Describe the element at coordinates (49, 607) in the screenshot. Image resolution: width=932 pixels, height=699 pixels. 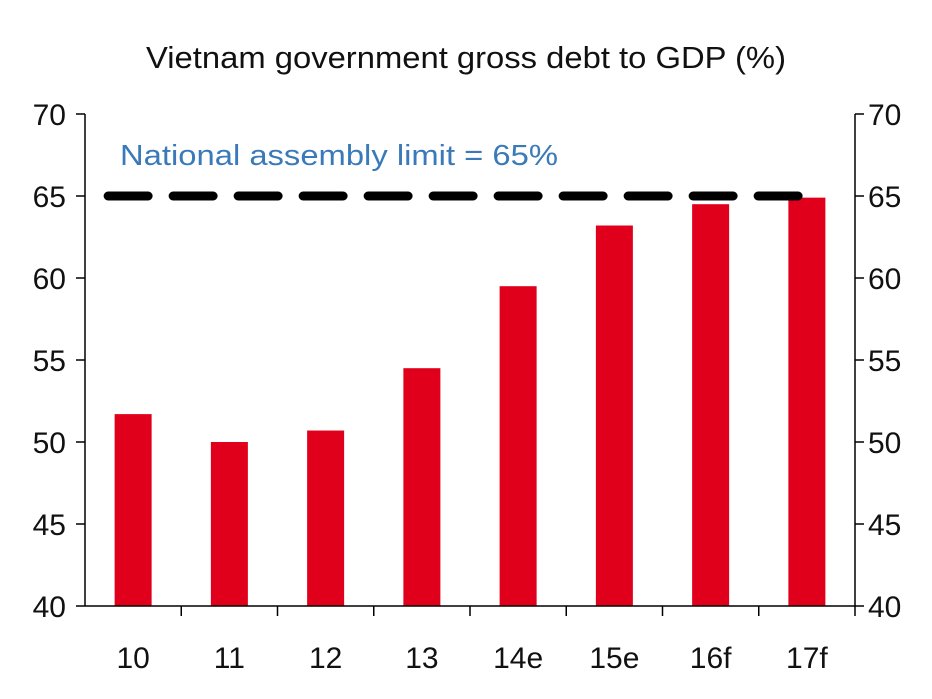
I see `left-y-tick-label: 40` at that location.